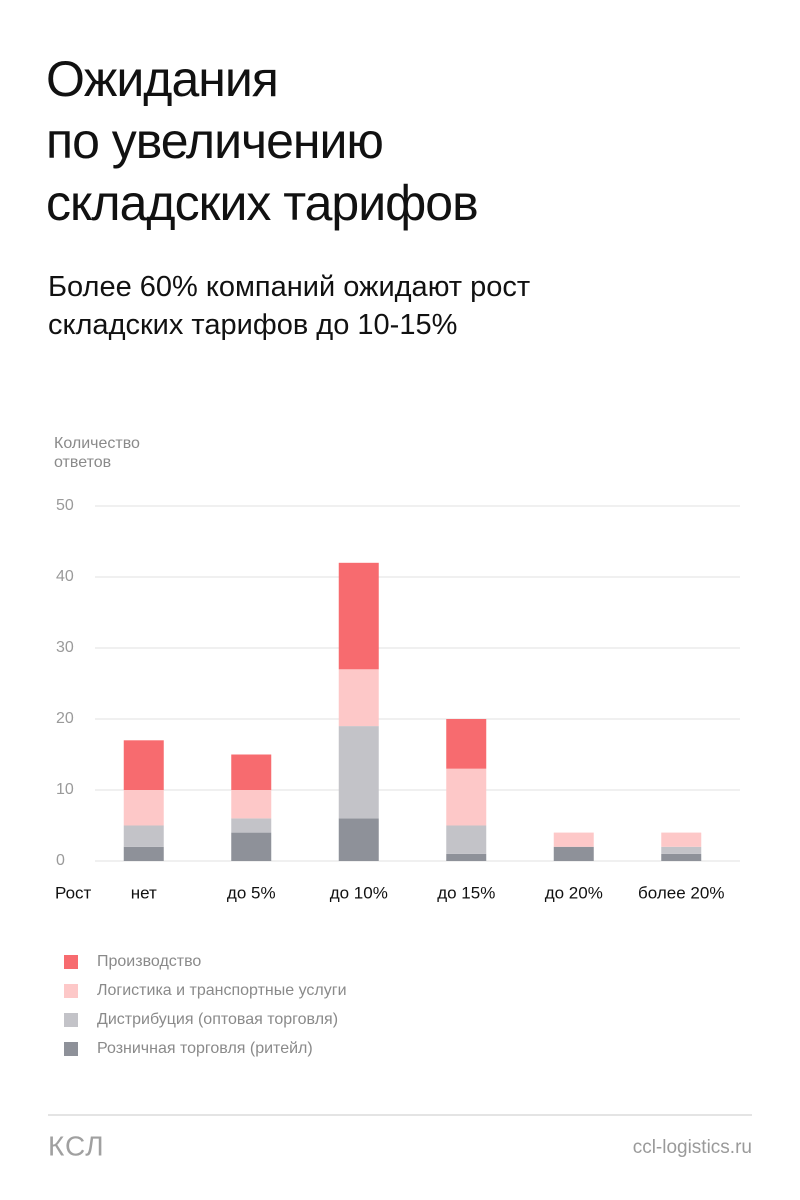  What do you see at coordinates (251, 892) in the screenshot?
I see `x-tick-label: до 5%` at bounding box center [251, 892].